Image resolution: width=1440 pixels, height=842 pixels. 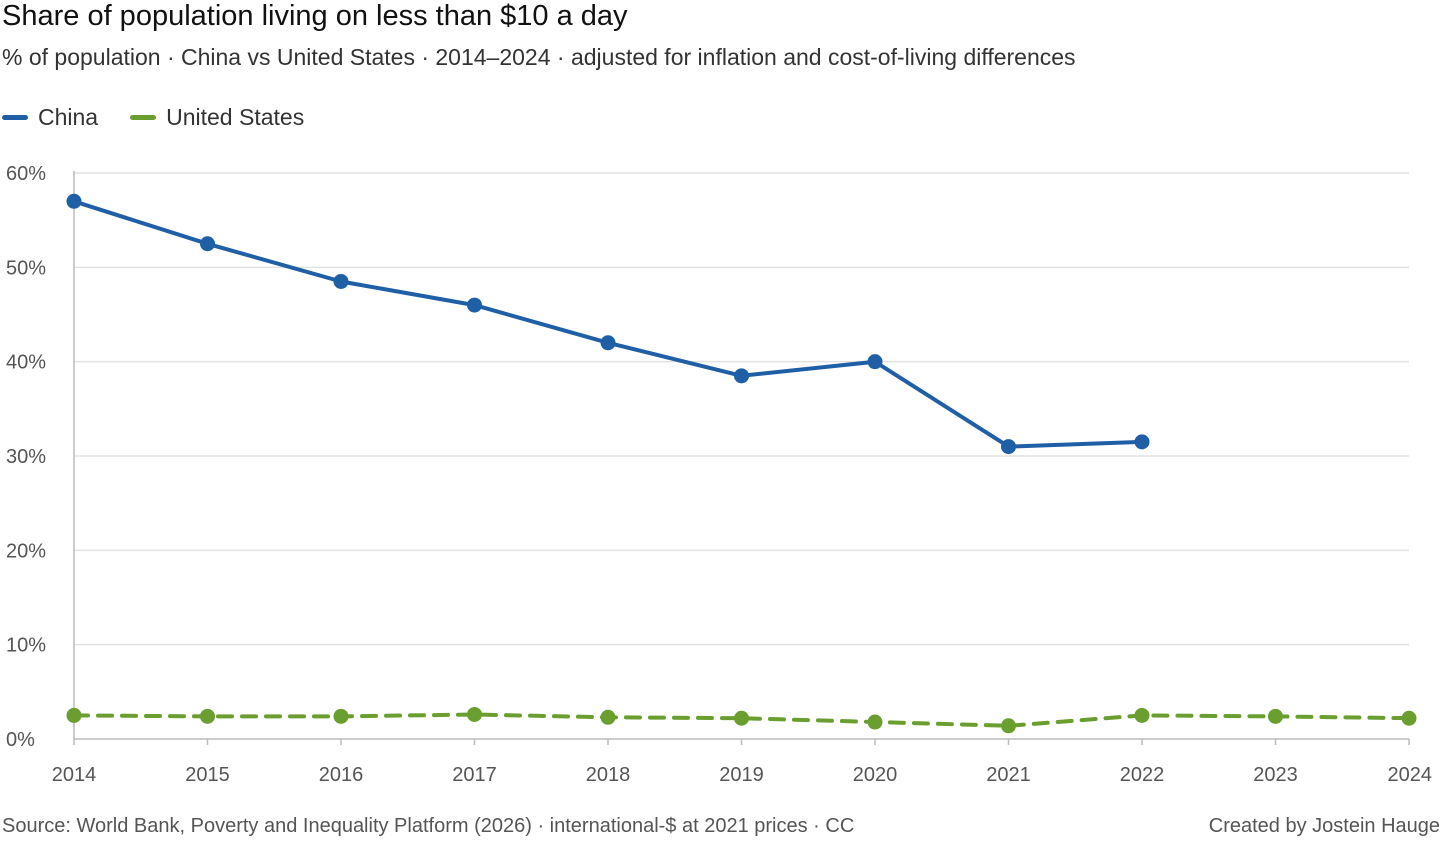 I want to click on x-tick-label: 2022, so click(x=1142, y=775).